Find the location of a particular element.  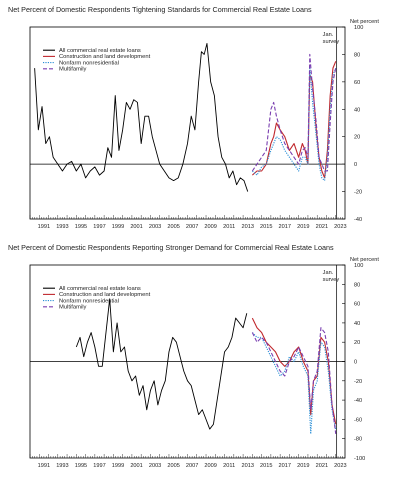

chart1-legend-label: Multifamily is located at coordinates (72, 308).